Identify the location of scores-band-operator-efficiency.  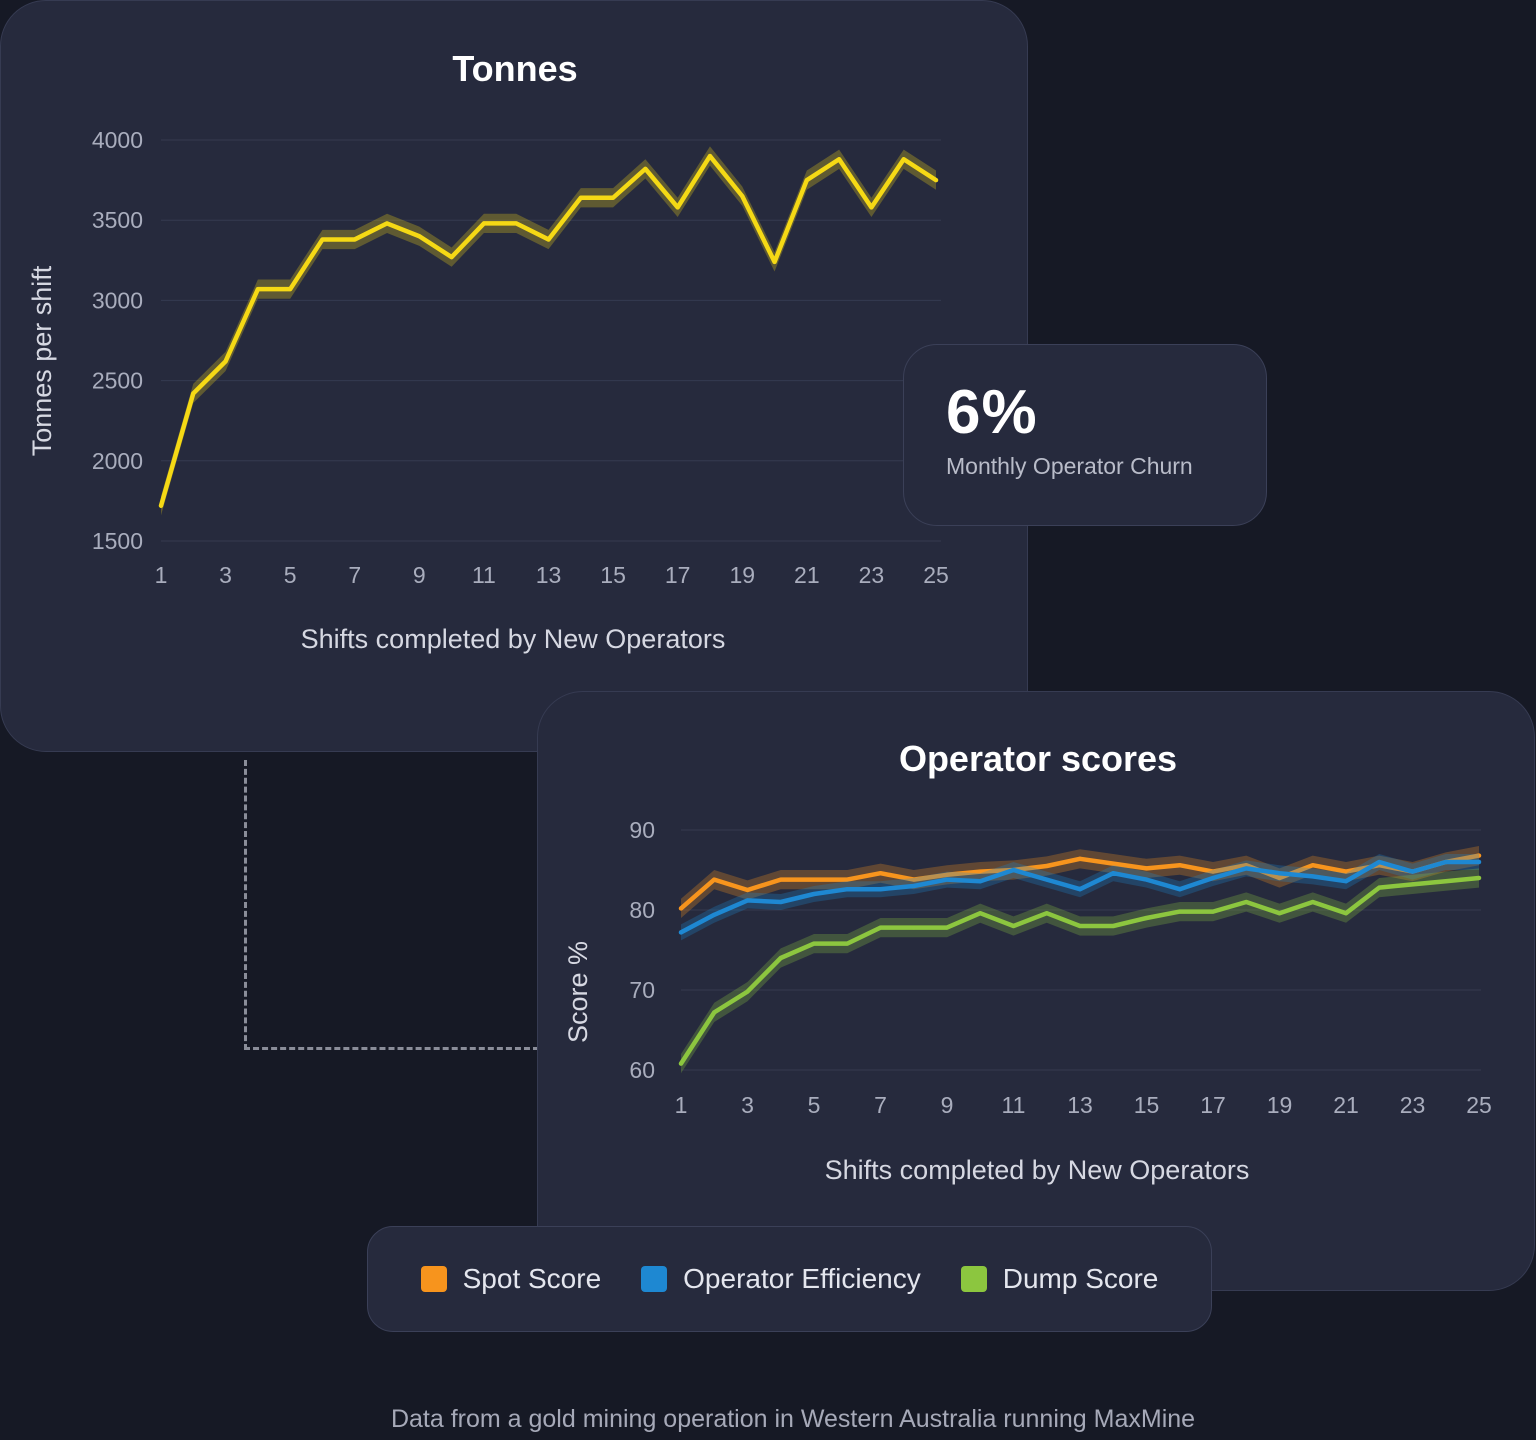
(1080, 897).